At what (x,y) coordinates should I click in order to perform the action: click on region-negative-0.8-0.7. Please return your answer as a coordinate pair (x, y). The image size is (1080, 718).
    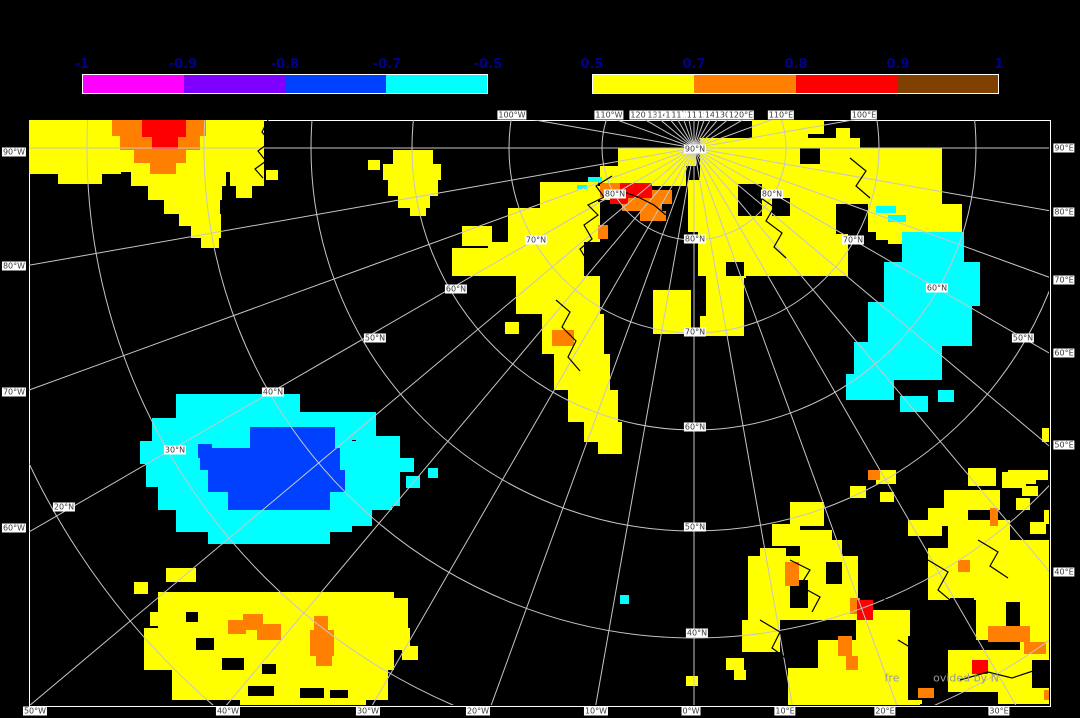
    Looking at the image, I should click on (271, 468).